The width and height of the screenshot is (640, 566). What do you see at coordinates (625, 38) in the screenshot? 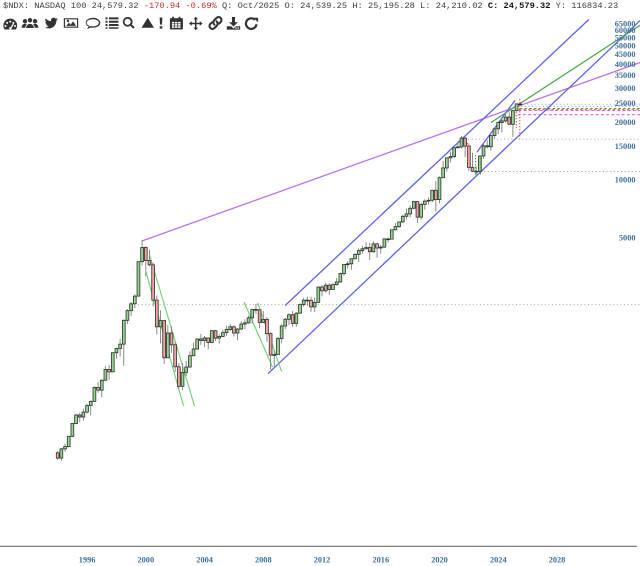
I see `svg-text: 55000` at bounding box center [625, 38].